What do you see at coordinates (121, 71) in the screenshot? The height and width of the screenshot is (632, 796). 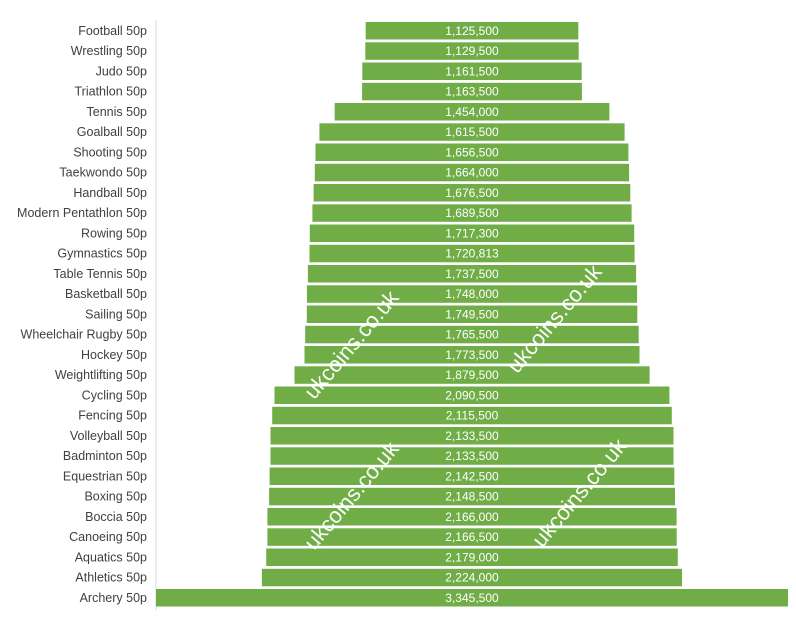 I see `category-label-2: Judo 50p` at bounding box center [121, 71].